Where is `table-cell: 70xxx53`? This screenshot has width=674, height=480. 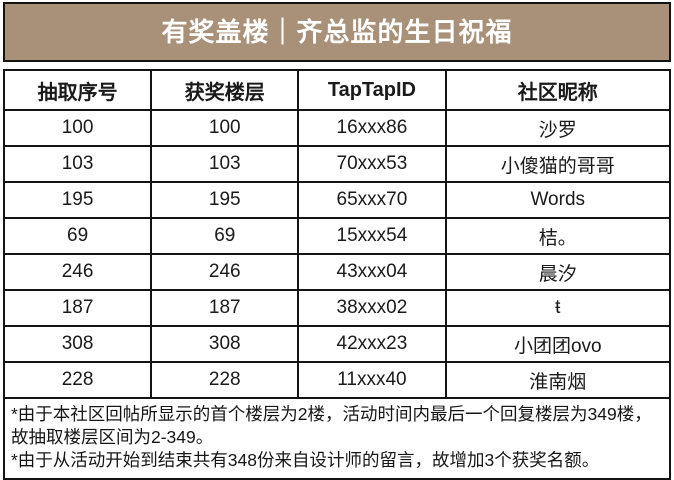 table-cell: 70xxx53 is located at coordinates (372, 164).